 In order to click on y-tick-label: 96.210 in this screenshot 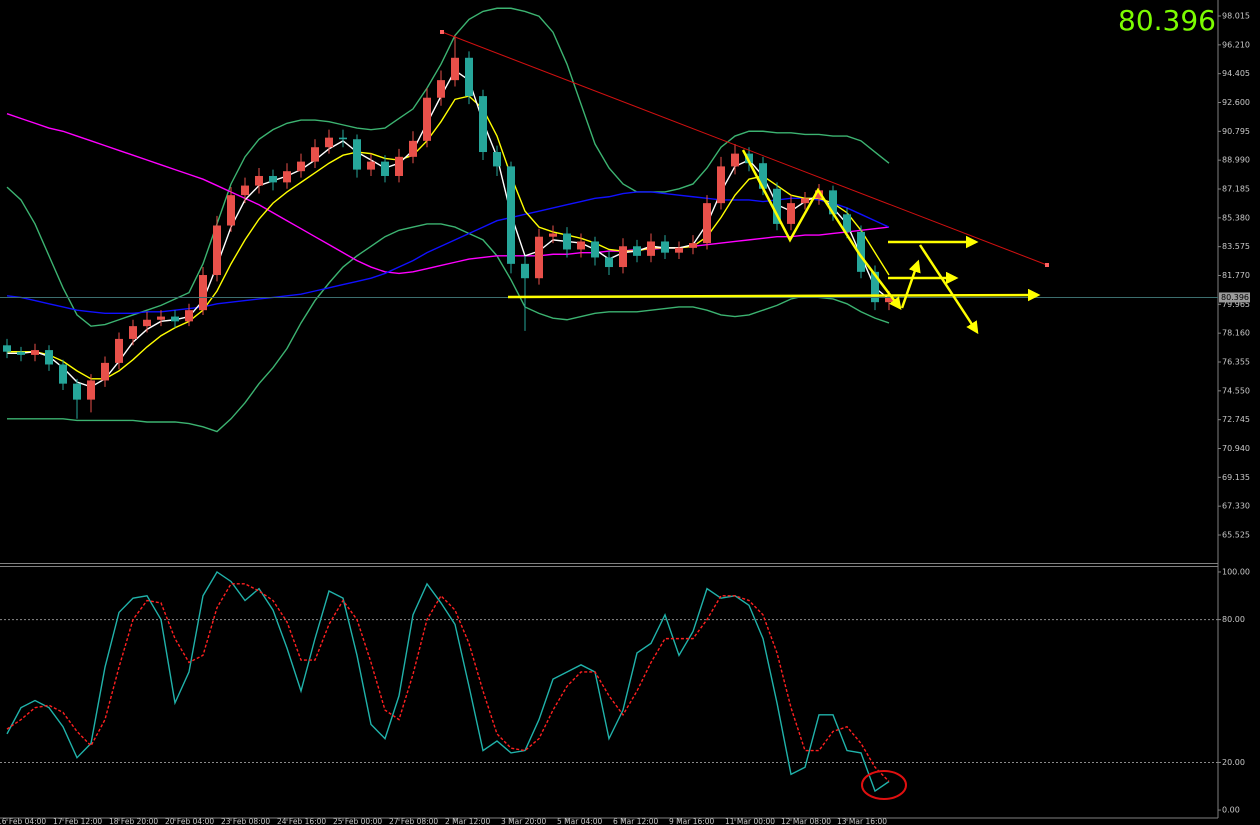, I will do `click(1236, 44)`.